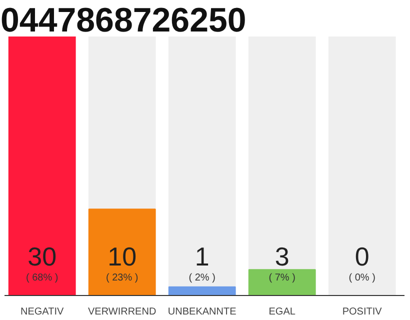 Image resolution: width=410 pixels, height=320 pixels. Describe the element at coordinates (42, 312) in the screenshot. I see `x-tick-label: NEGATIV` at that location.